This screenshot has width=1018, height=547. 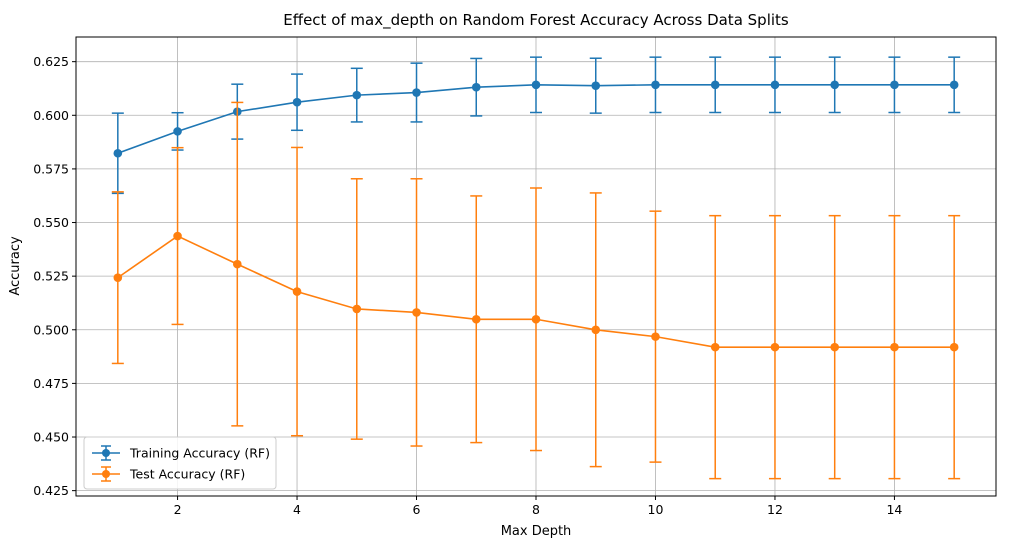 What do you see at coordinates (417, 509) in the screenshot?
I see `x-tick-label: 6` at bounding box center [417, 509].